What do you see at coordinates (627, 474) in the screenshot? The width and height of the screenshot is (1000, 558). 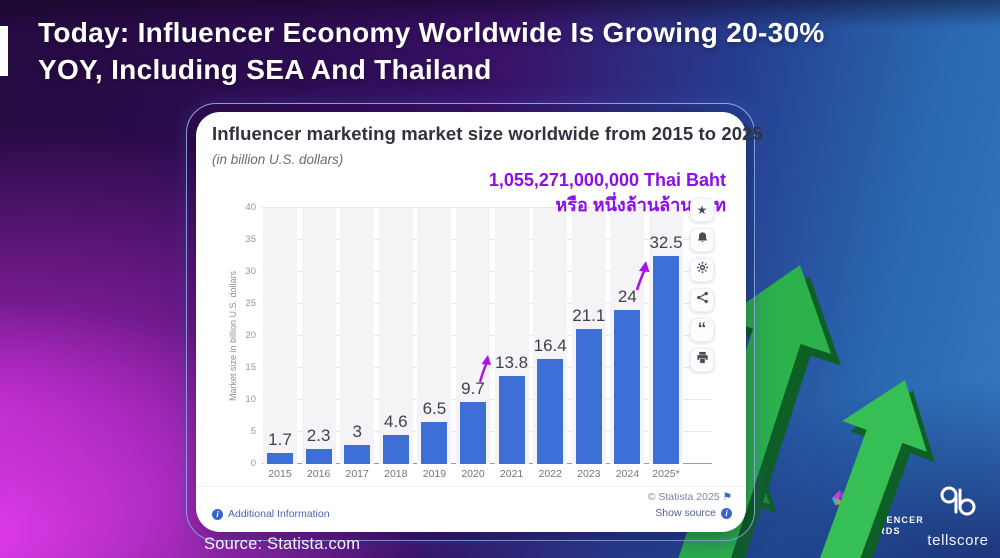 I see `x-tick-2024: 2024` at bounding box center [627, 474].